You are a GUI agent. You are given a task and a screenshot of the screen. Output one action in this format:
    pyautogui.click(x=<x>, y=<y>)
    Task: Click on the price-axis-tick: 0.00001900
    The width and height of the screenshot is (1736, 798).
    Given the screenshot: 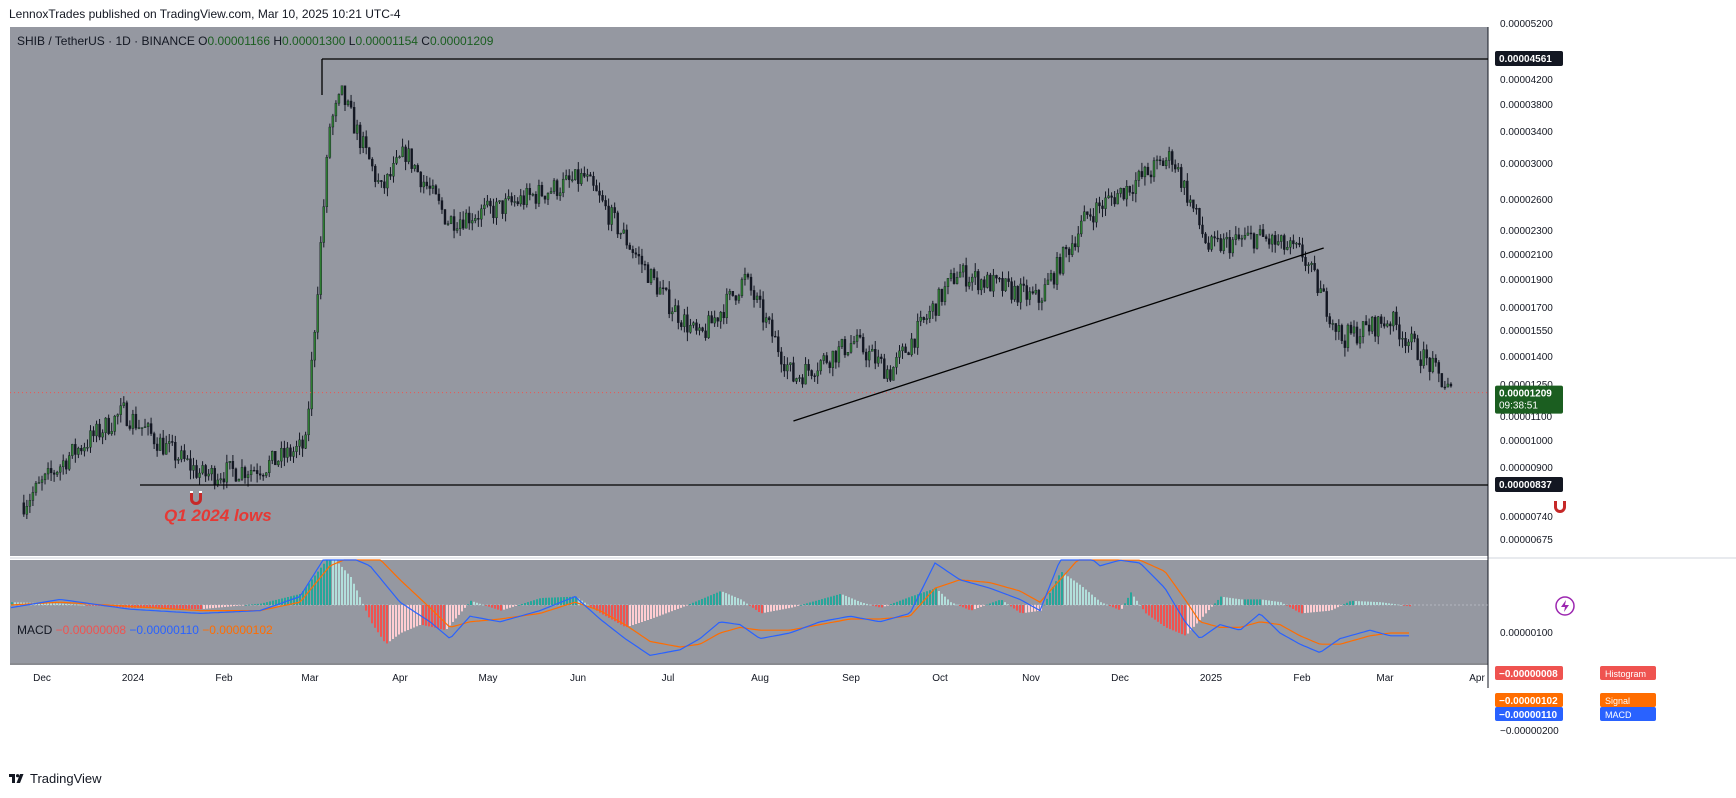 What is the action you would take?
    pyautogui.click(x=1526, y=280)
    